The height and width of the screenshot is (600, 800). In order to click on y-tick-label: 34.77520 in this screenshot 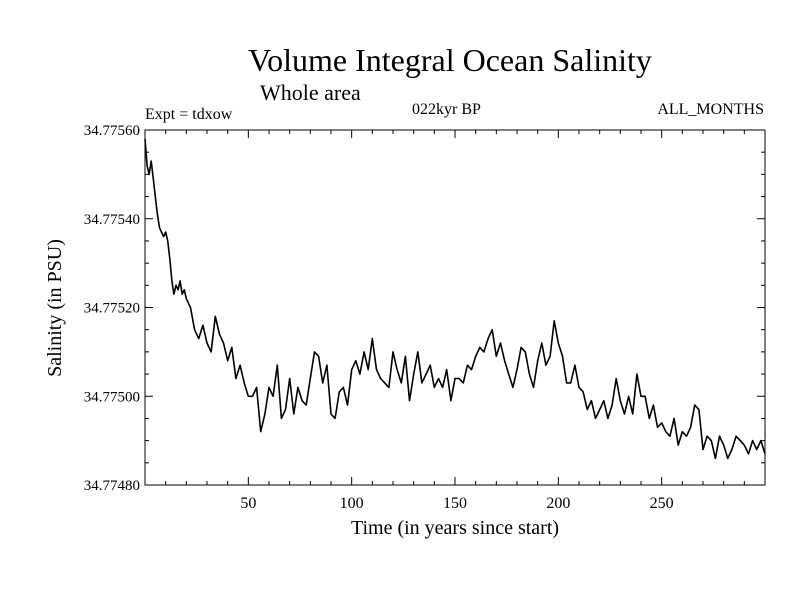, I will do `click(112, 309)`.